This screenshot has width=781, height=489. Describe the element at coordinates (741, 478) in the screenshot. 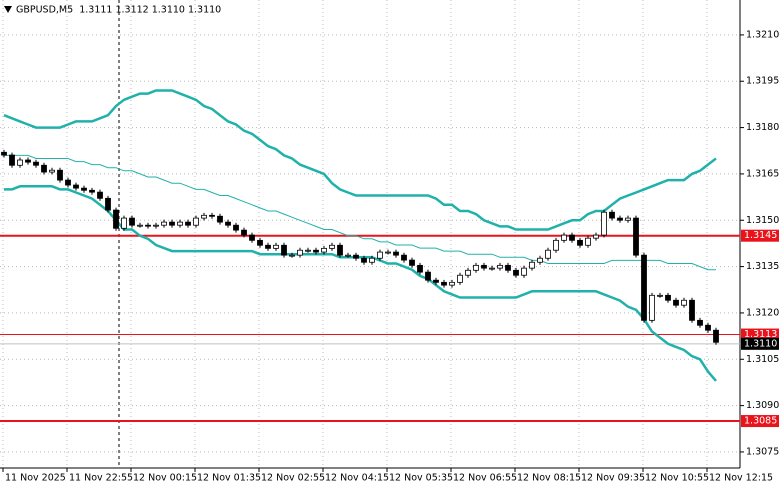

I see `x-tick-label: 12 Nov 12:15` at that location.